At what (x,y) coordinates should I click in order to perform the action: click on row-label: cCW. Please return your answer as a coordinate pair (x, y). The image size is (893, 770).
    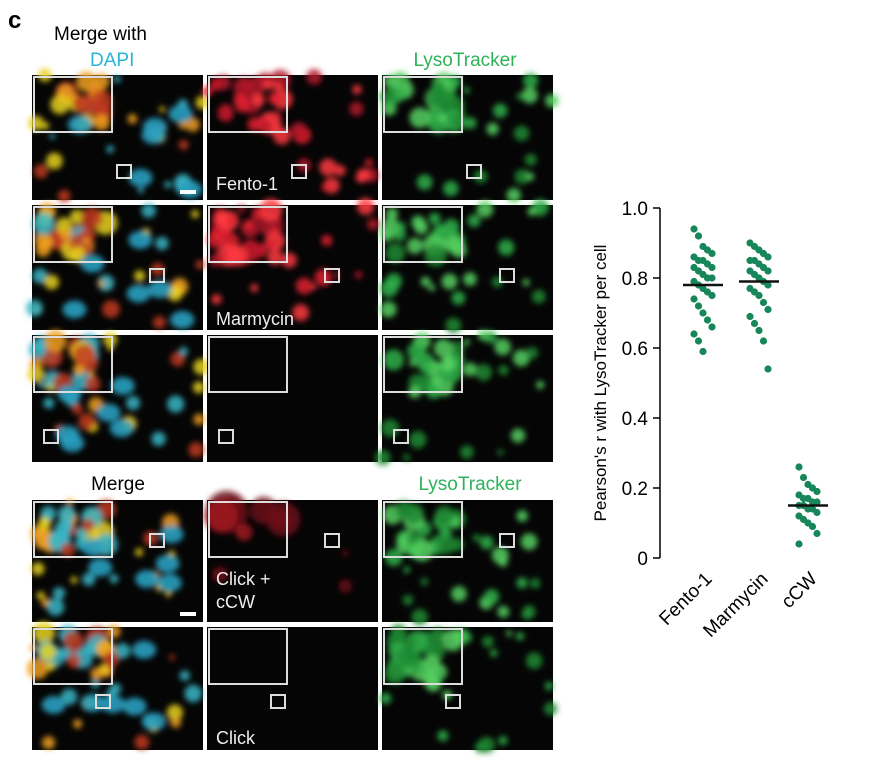
    Looking at the image, I should click on (235, 602).